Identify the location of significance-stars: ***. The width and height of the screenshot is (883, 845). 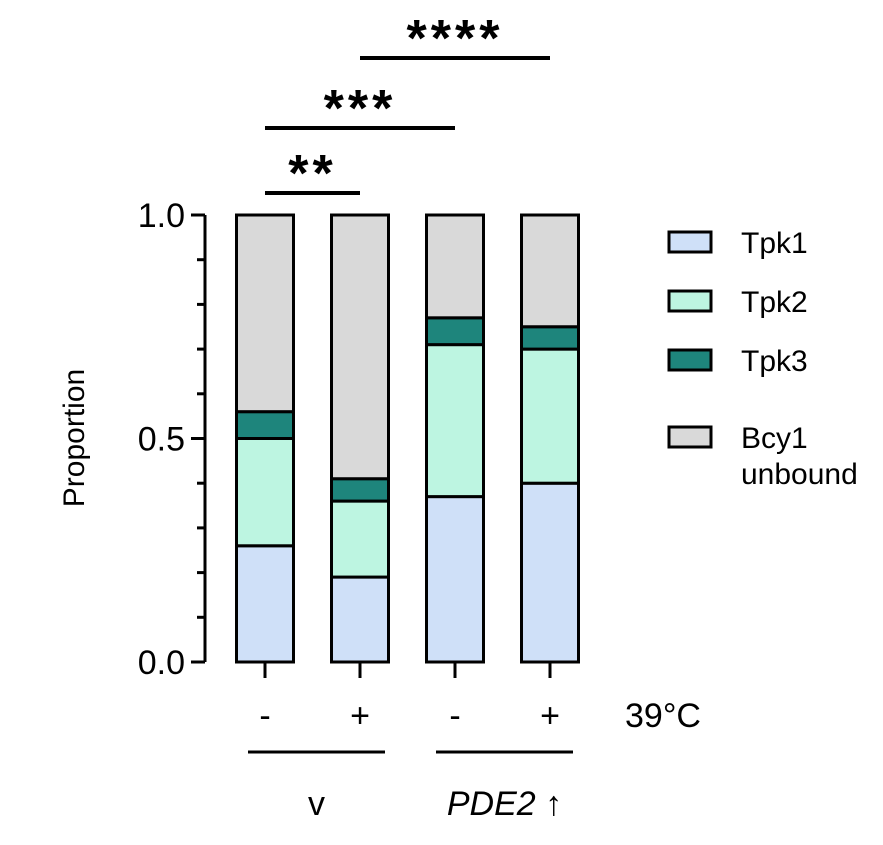
(360, 109).